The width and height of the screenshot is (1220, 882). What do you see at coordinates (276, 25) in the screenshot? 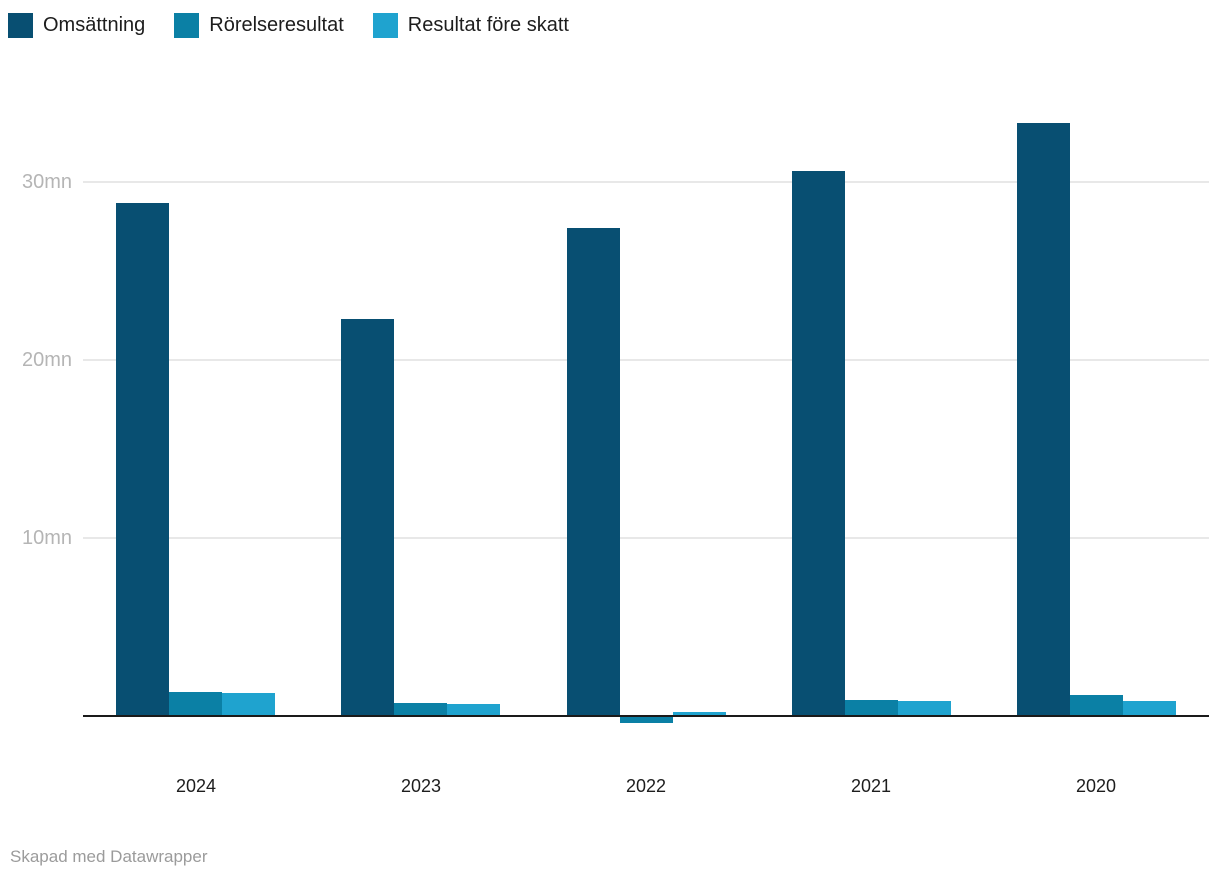
I see `legend-label: Rörelseresultat` at bounding box center [276, 25].